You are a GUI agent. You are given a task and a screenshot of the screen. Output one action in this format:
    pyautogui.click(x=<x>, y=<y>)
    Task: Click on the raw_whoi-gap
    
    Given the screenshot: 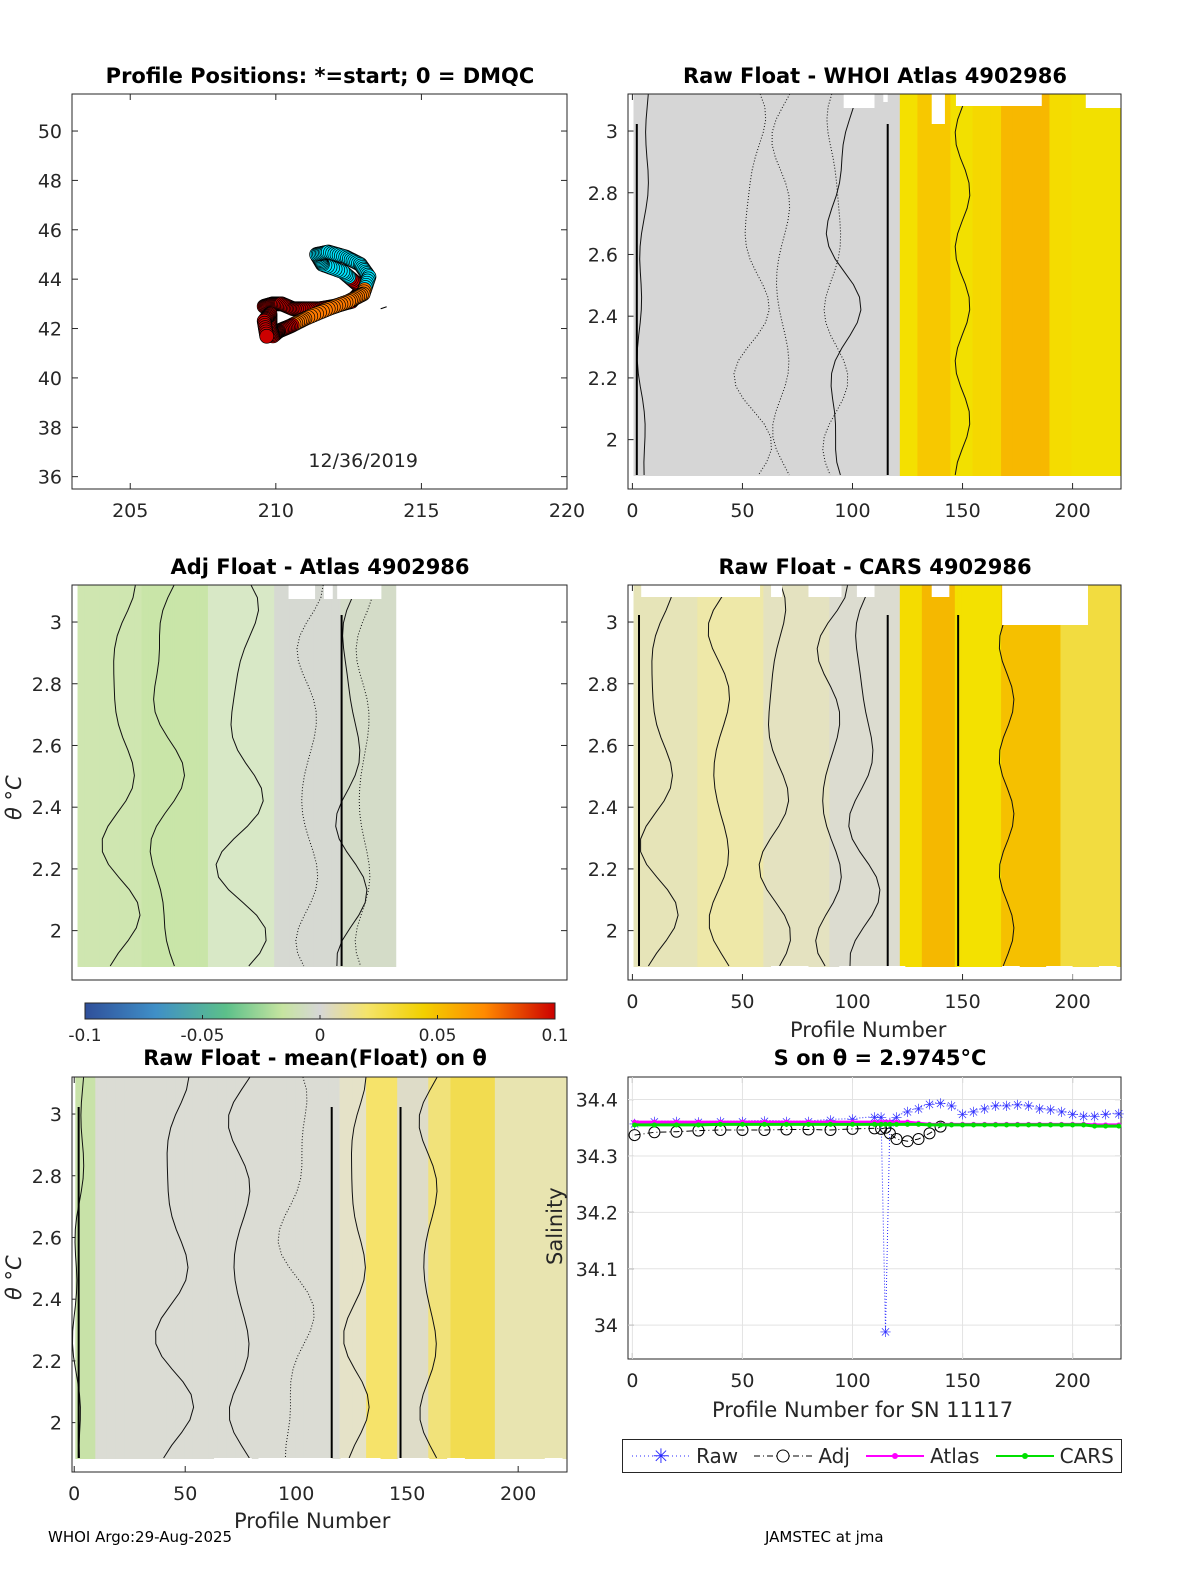 What is the action you would take?
    pyautogui.click(x=938, y=109)
    